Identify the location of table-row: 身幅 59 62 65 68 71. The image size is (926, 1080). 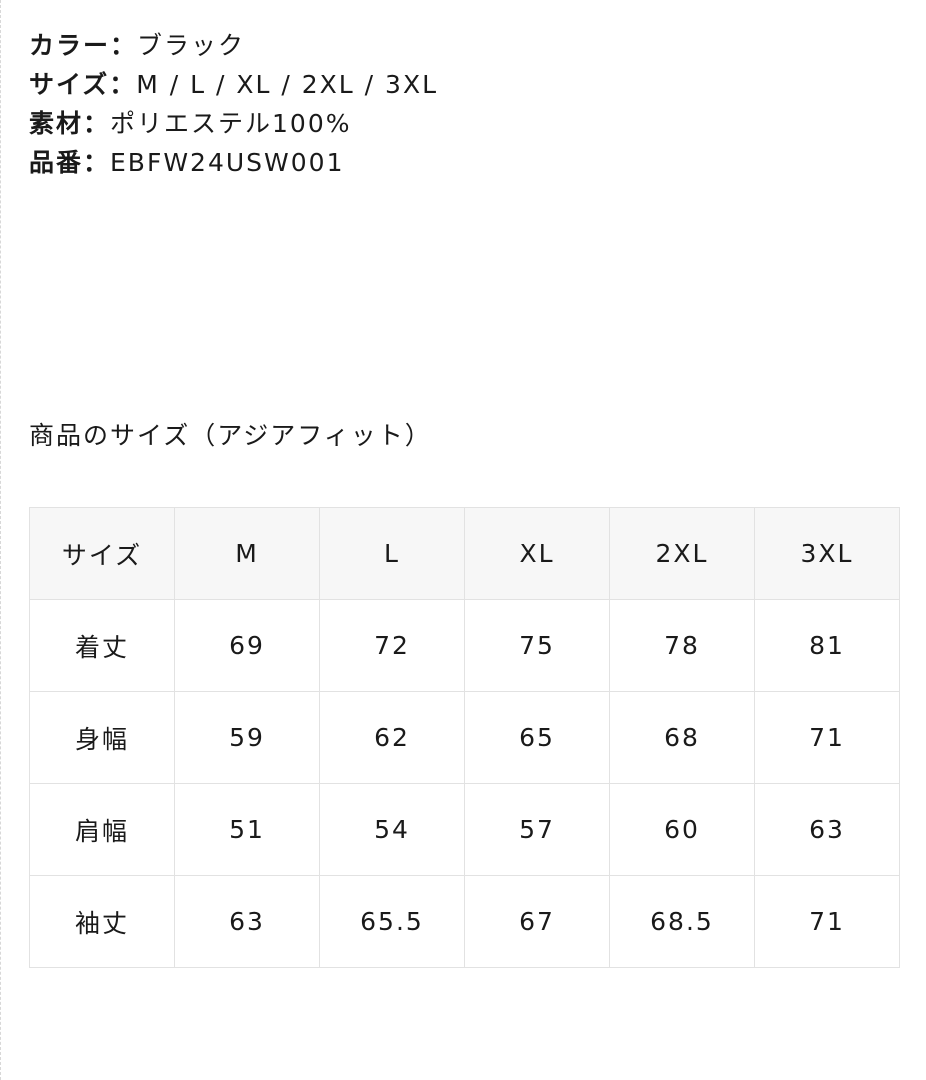
(464, 737).